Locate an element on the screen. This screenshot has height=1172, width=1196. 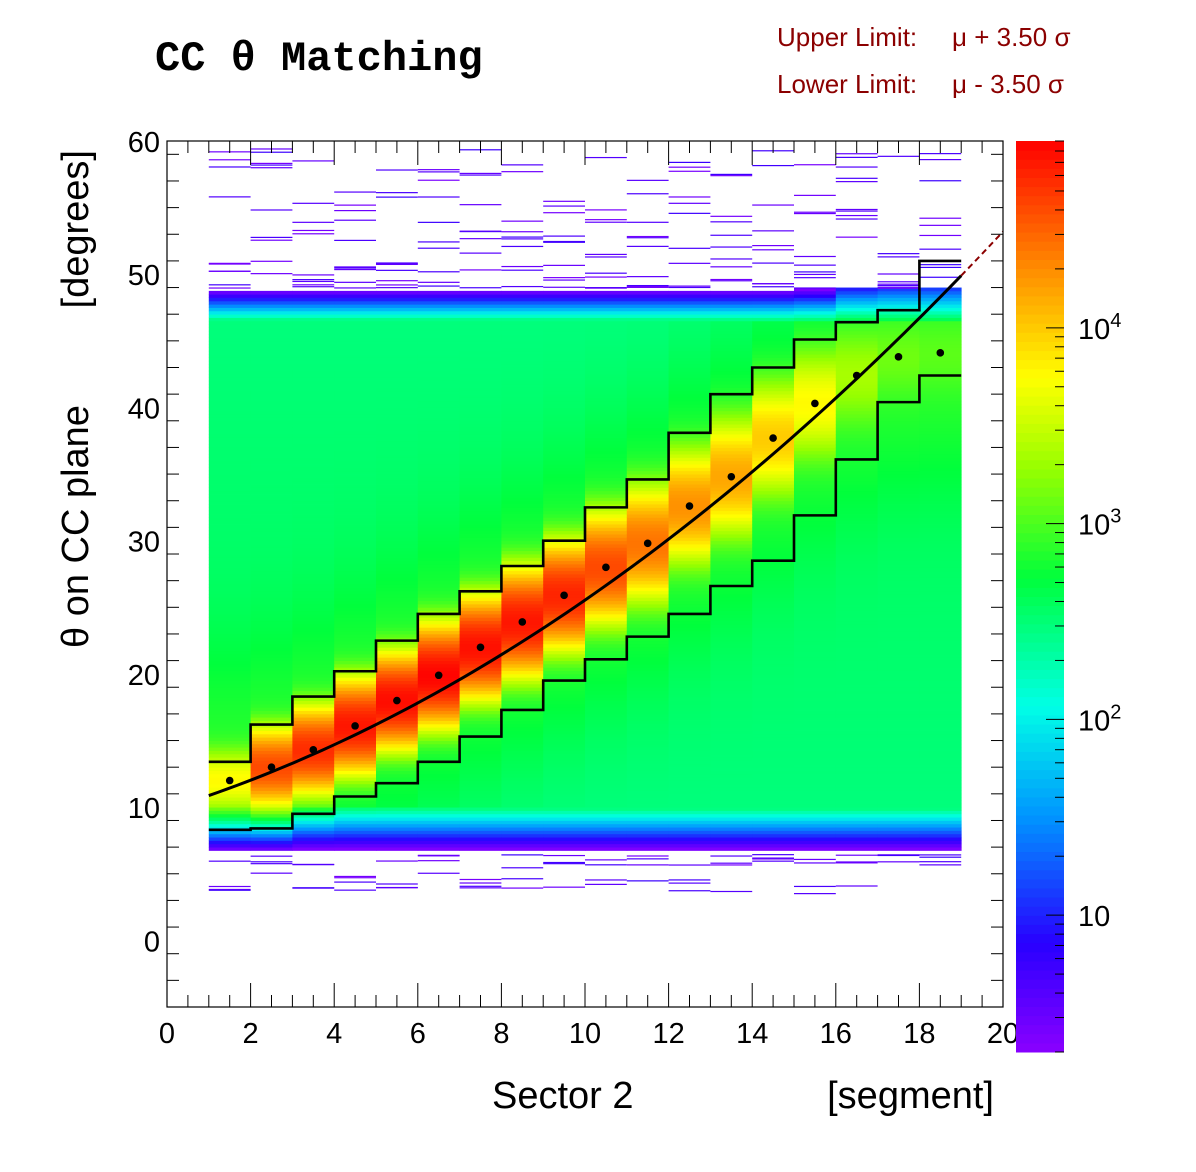
color-scale-exponent: 4 is located at coordinates (1115, 321).